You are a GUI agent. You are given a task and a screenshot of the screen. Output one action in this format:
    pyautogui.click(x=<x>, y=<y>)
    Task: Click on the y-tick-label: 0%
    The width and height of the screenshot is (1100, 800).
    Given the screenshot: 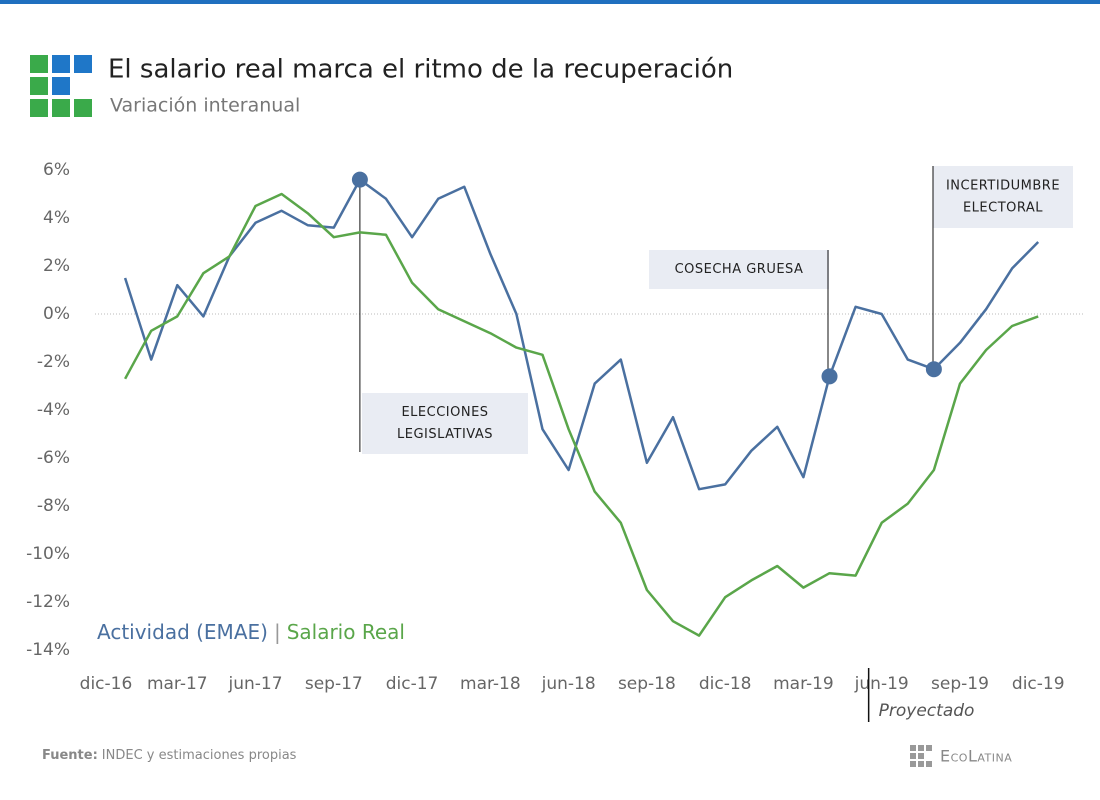 What is the action you would take?
    pyautogui.click(x=56, y=314)
    